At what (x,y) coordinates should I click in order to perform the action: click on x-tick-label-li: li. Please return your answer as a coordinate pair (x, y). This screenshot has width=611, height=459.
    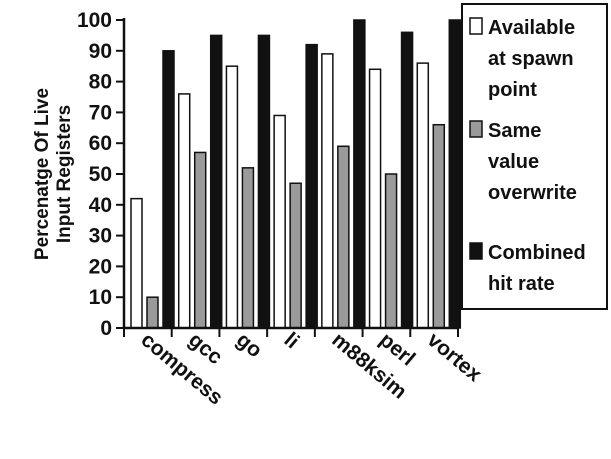
    Looking at the image, I should click on (292, 340).